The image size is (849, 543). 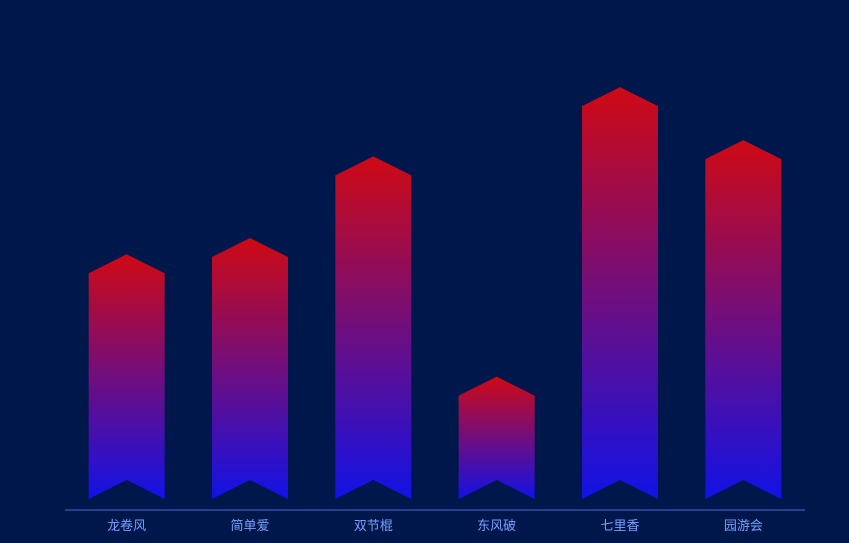 I want to click on x-tick-label: 简单爱, so click(x=249, y=526).